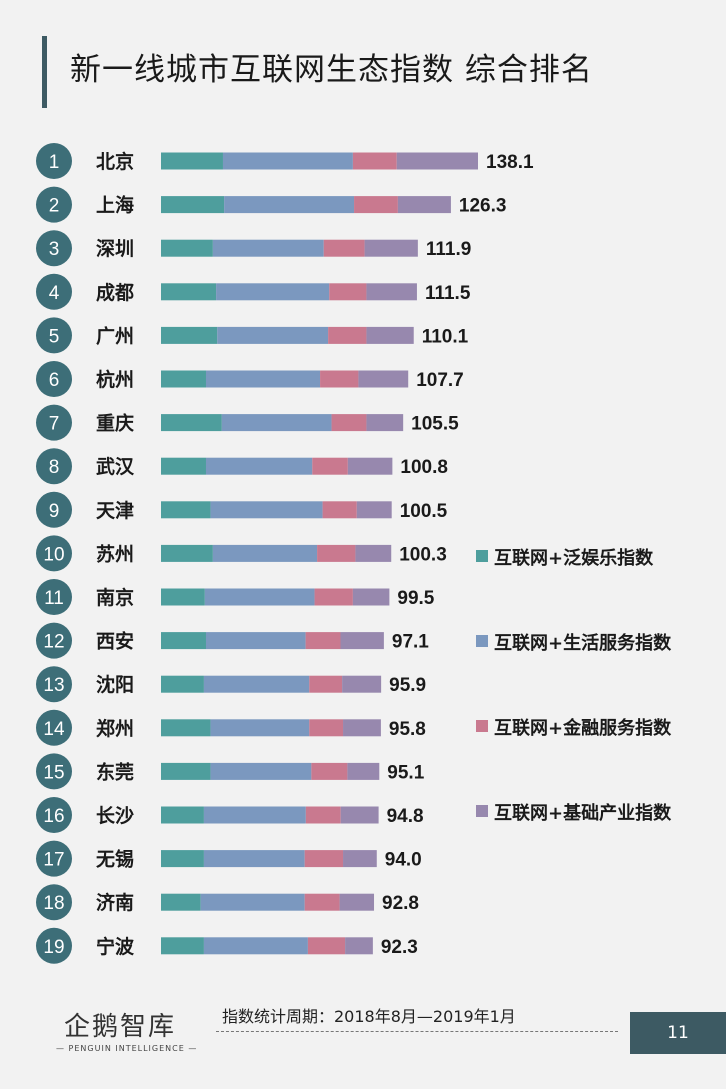  Describe the element at coordinates (227, 902) in the screenshot. I see `chart-row: 18 济南 92.8` at that location.